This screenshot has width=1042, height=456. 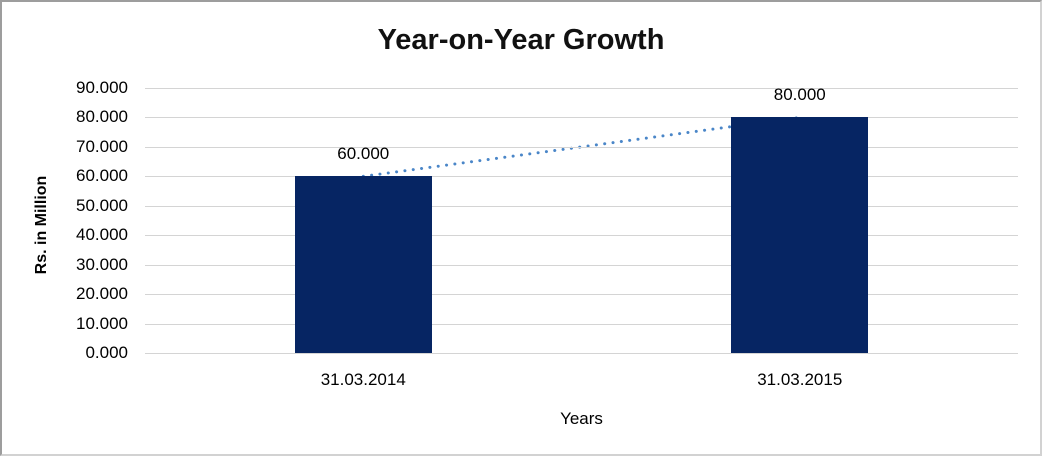 What do you see at coordinates (102, 117) in the screenshot?
I see `y-tick-label: 80.000` at bounding box center [102, 117].